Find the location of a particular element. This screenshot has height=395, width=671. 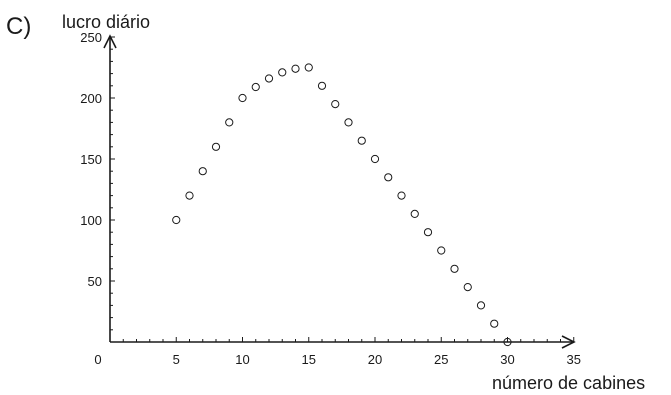

y-tick-label: 250 is located at coordinates (91, 37).